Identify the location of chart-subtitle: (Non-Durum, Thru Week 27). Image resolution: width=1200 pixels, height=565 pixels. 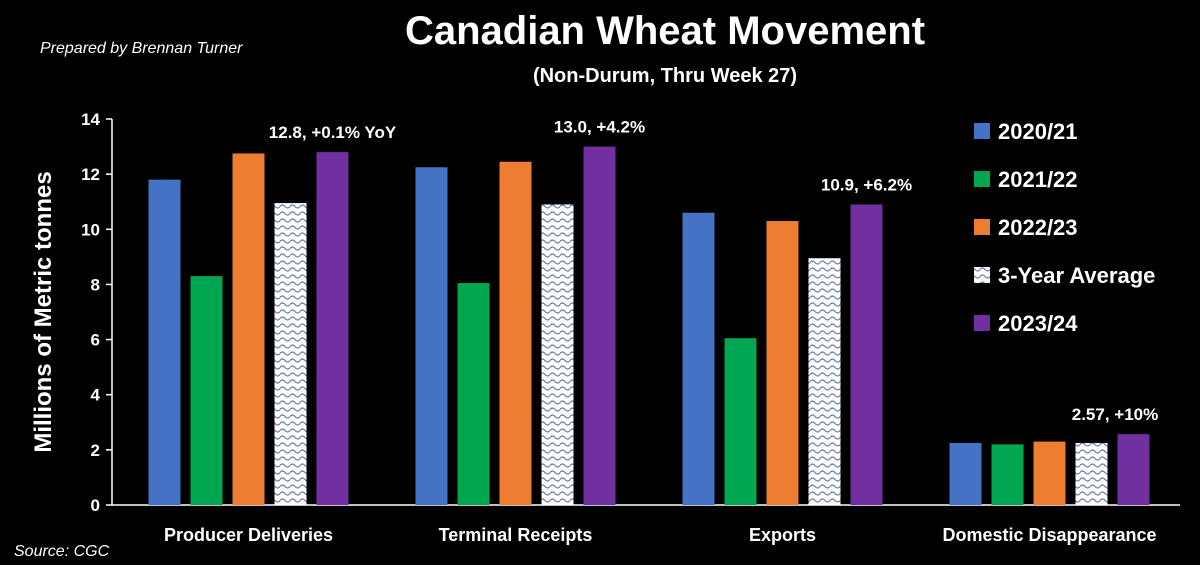
(665, 76).